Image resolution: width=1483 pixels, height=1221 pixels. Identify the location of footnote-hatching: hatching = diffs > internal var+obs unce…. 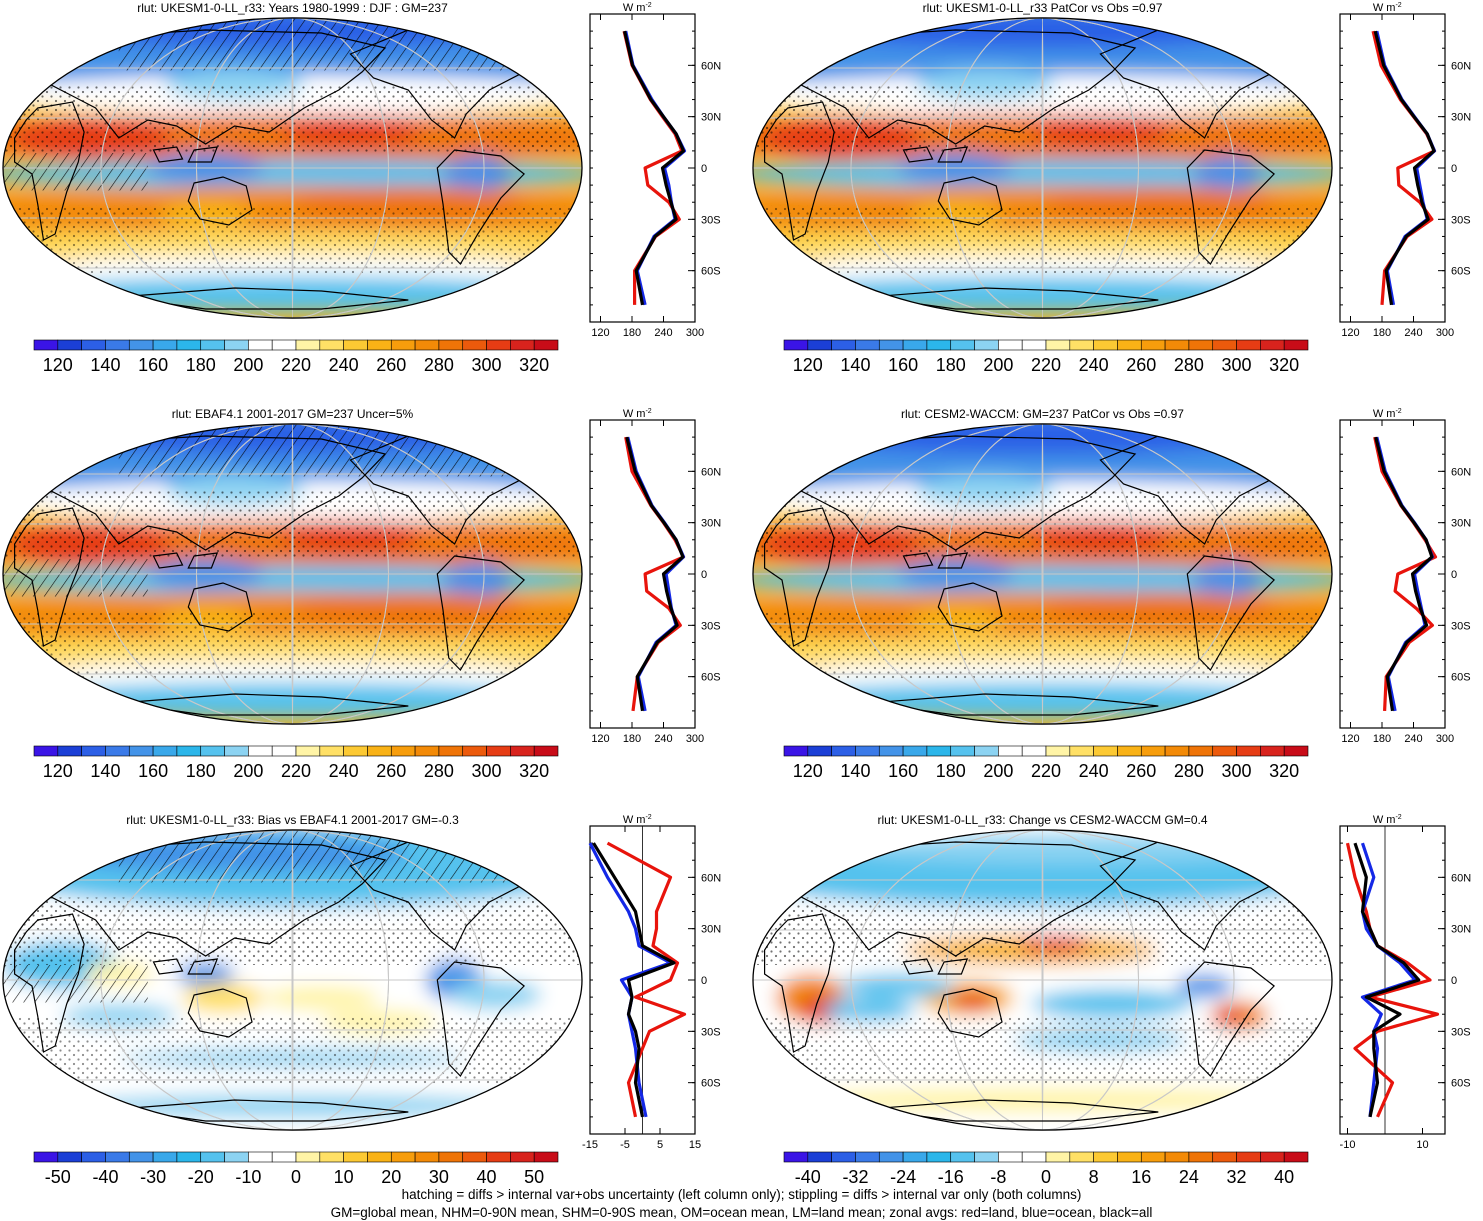
(741, 1194).